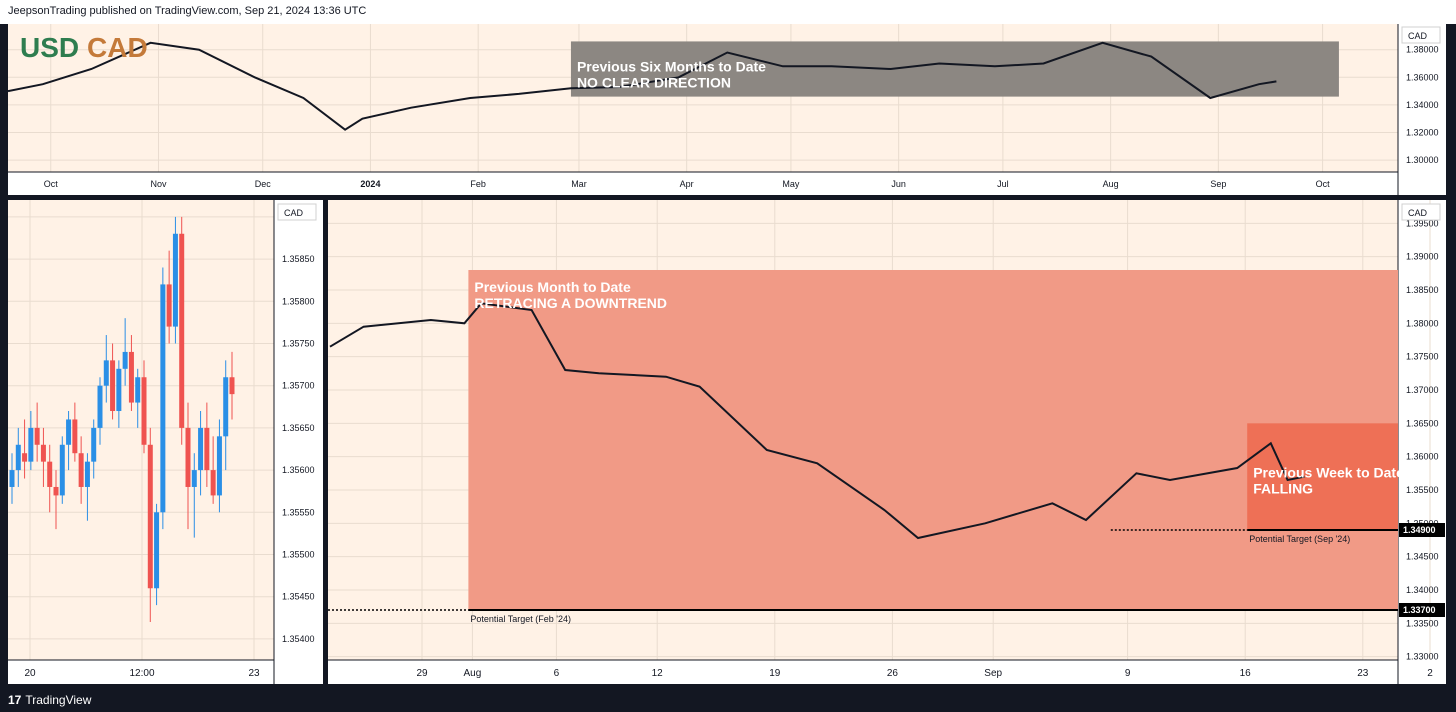  I want to click on box-label-line2: RETRACING A DOWNTREND, so click(570, 303).